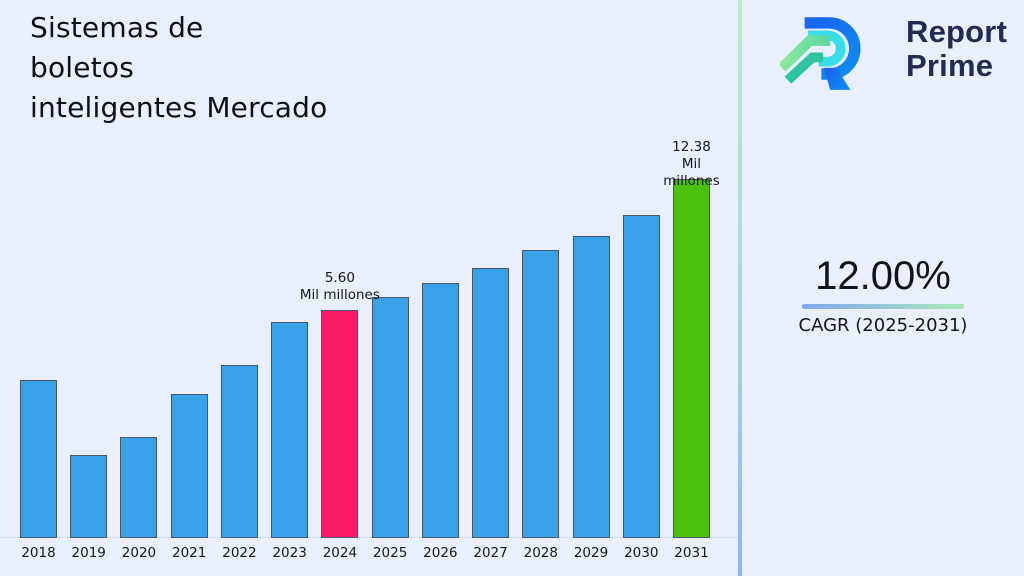 The image size is (1024, 576). What do you see at coordinates (541, 394) in the screenshot?
I see `bar-2028` at bounding box center [541, 394].